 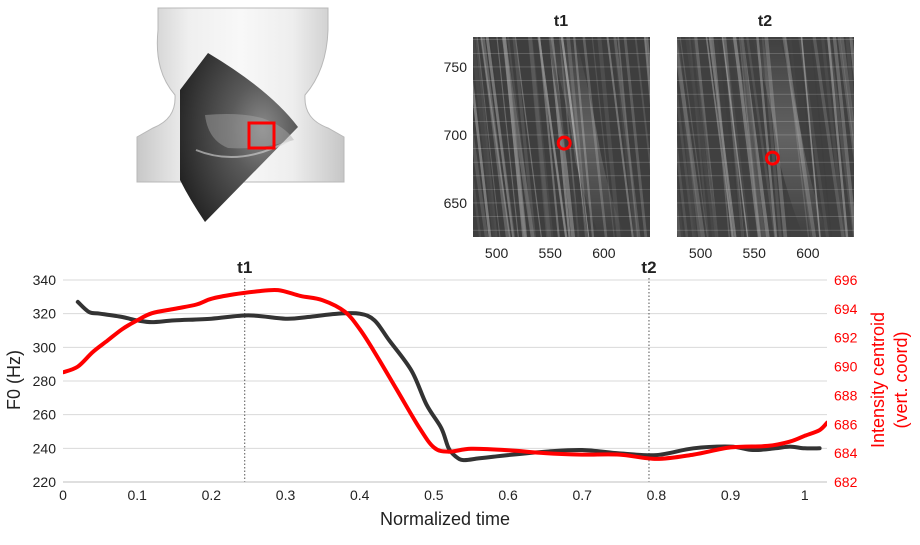 What do you see at coordinates (45, 381) in the screenshot?
I see `y-tick-label-left: 280` at bounding box center [45, 381].